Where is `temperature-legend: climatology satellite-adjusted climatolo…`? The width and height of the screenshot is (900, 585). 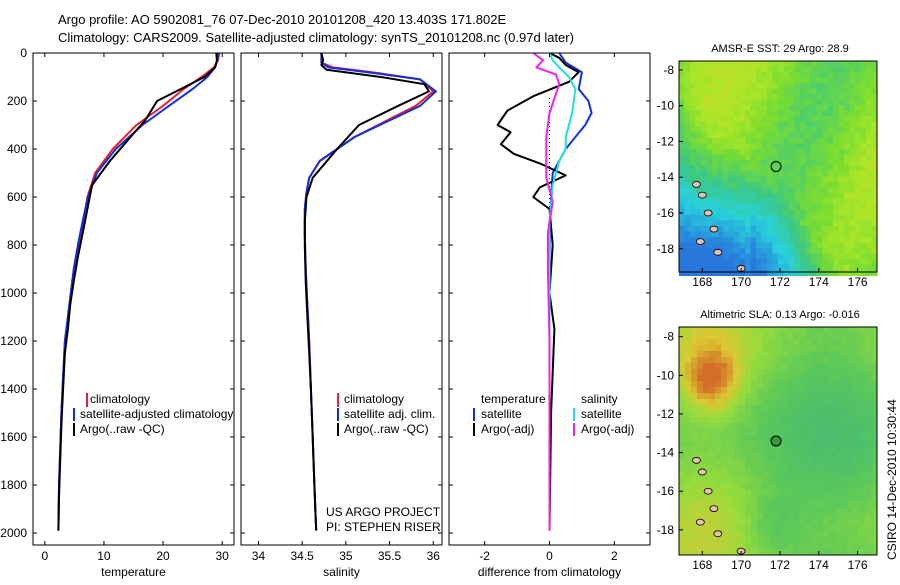 temperature-legend: climatology satellite-adjusted climatolo… is located at coordinates (153, 414).